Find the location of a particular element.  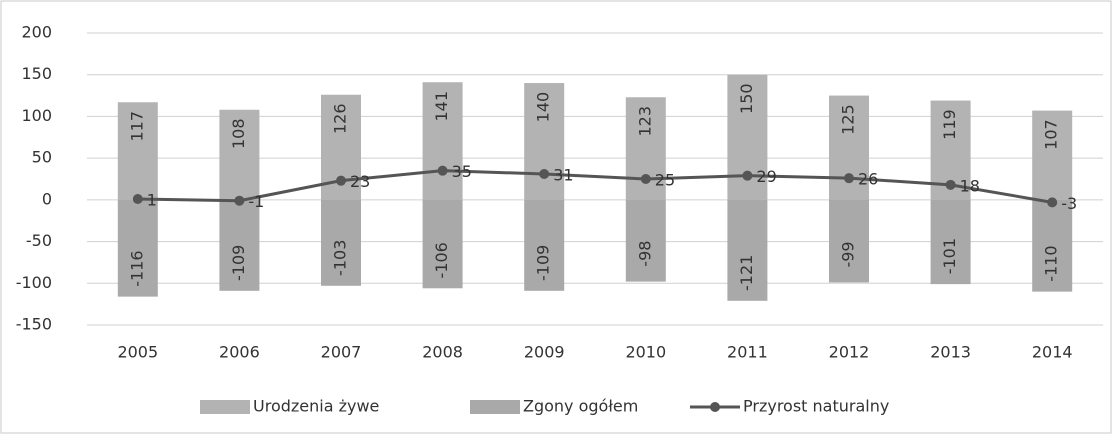

y-tick-label: 50 is located at coordinates (42, 157).